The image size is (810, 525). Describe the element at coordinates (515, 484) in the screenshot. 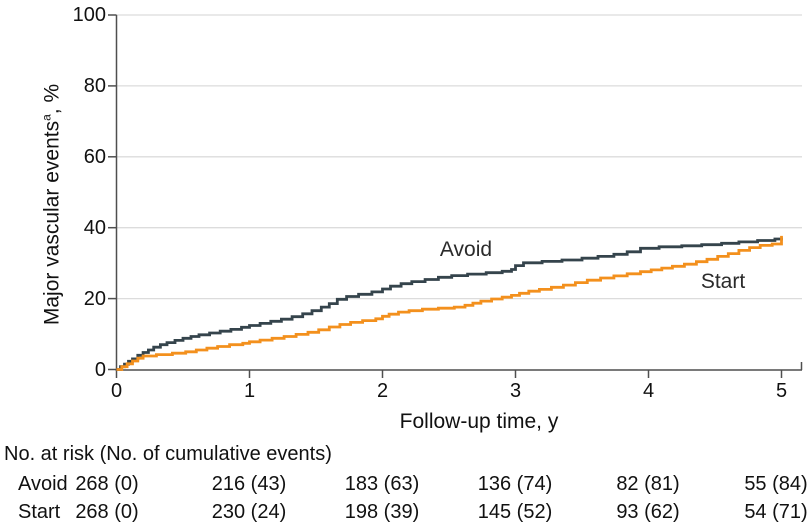

I see `risk-cell-avoid-3: 136 (74)` at that location.